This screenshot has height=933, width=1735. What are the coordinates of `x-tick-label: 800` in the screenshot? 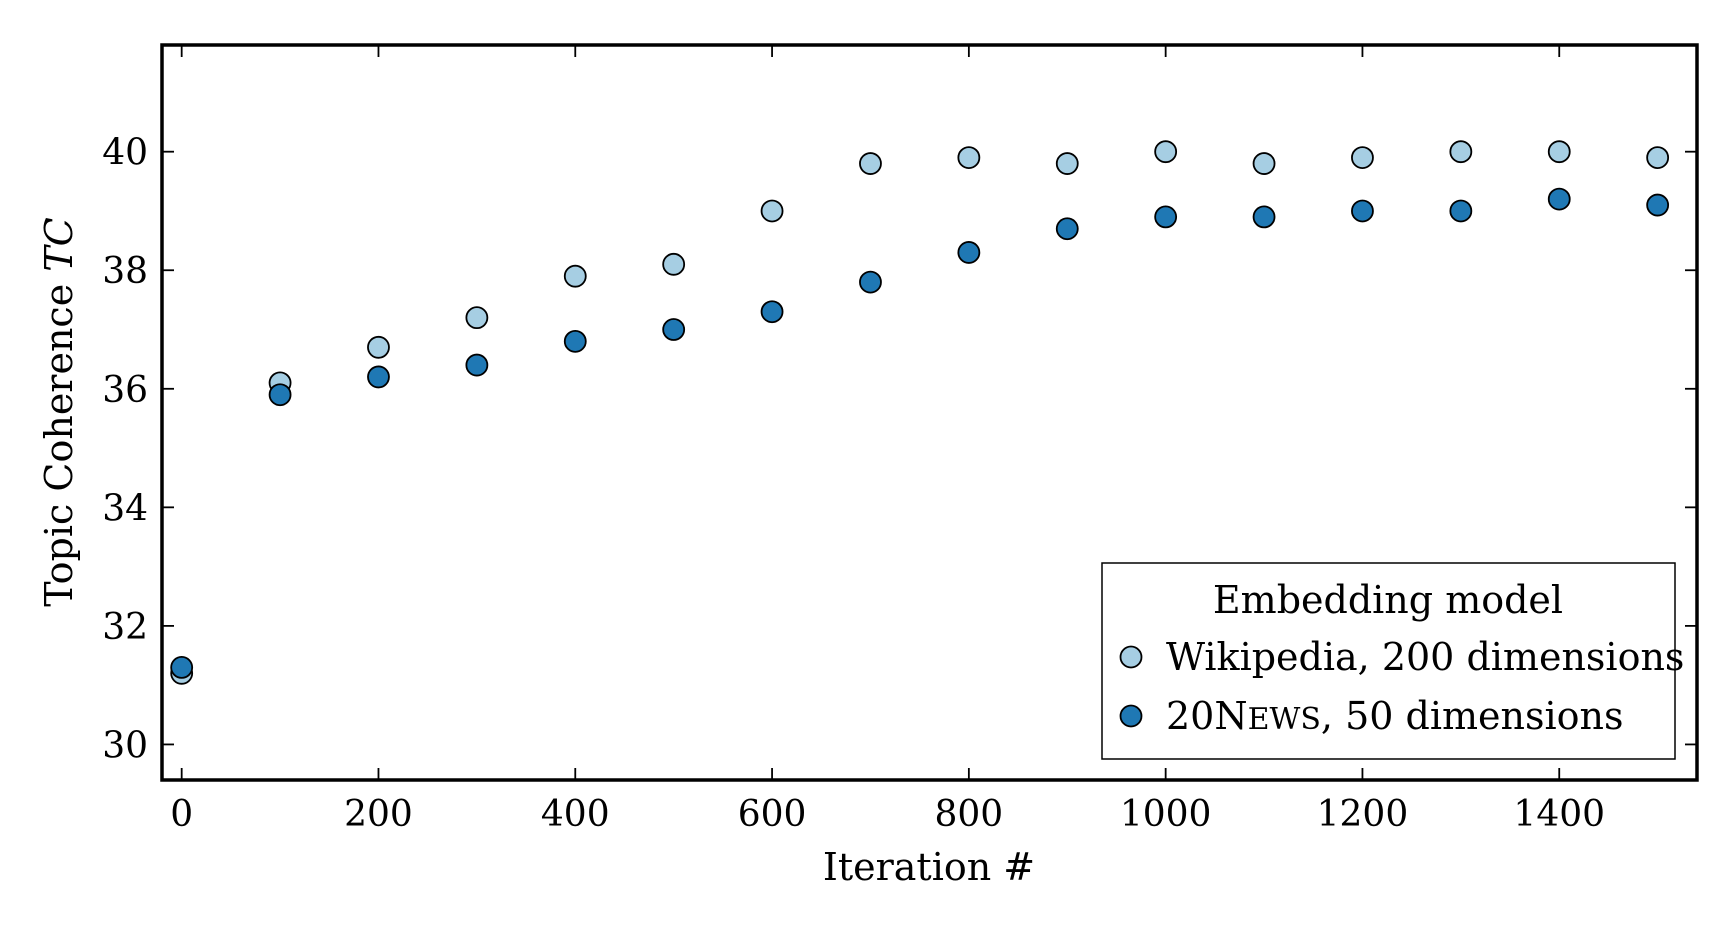 It's located at (968, 814).